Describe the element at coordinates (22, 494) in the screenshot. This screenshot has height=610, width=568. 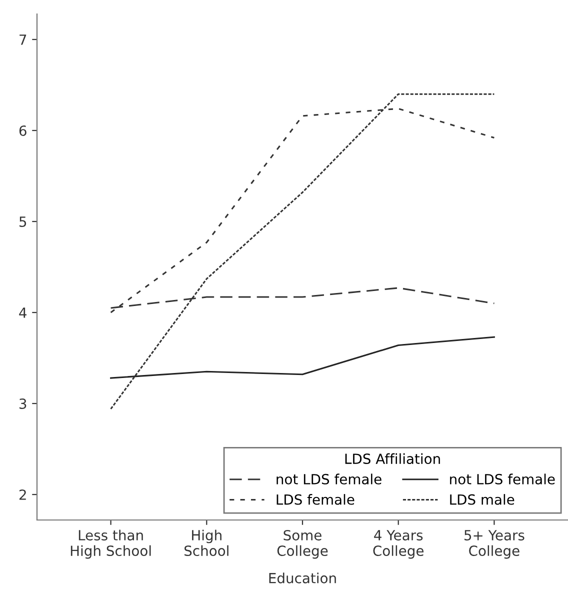
I see `y-tick-label: 2` at that location.